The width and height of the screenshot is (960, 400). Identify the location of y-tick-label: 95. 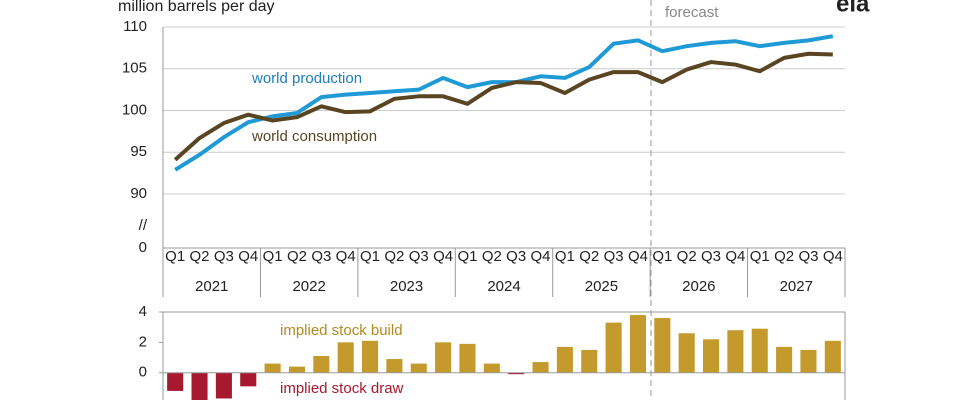
(138, 151).